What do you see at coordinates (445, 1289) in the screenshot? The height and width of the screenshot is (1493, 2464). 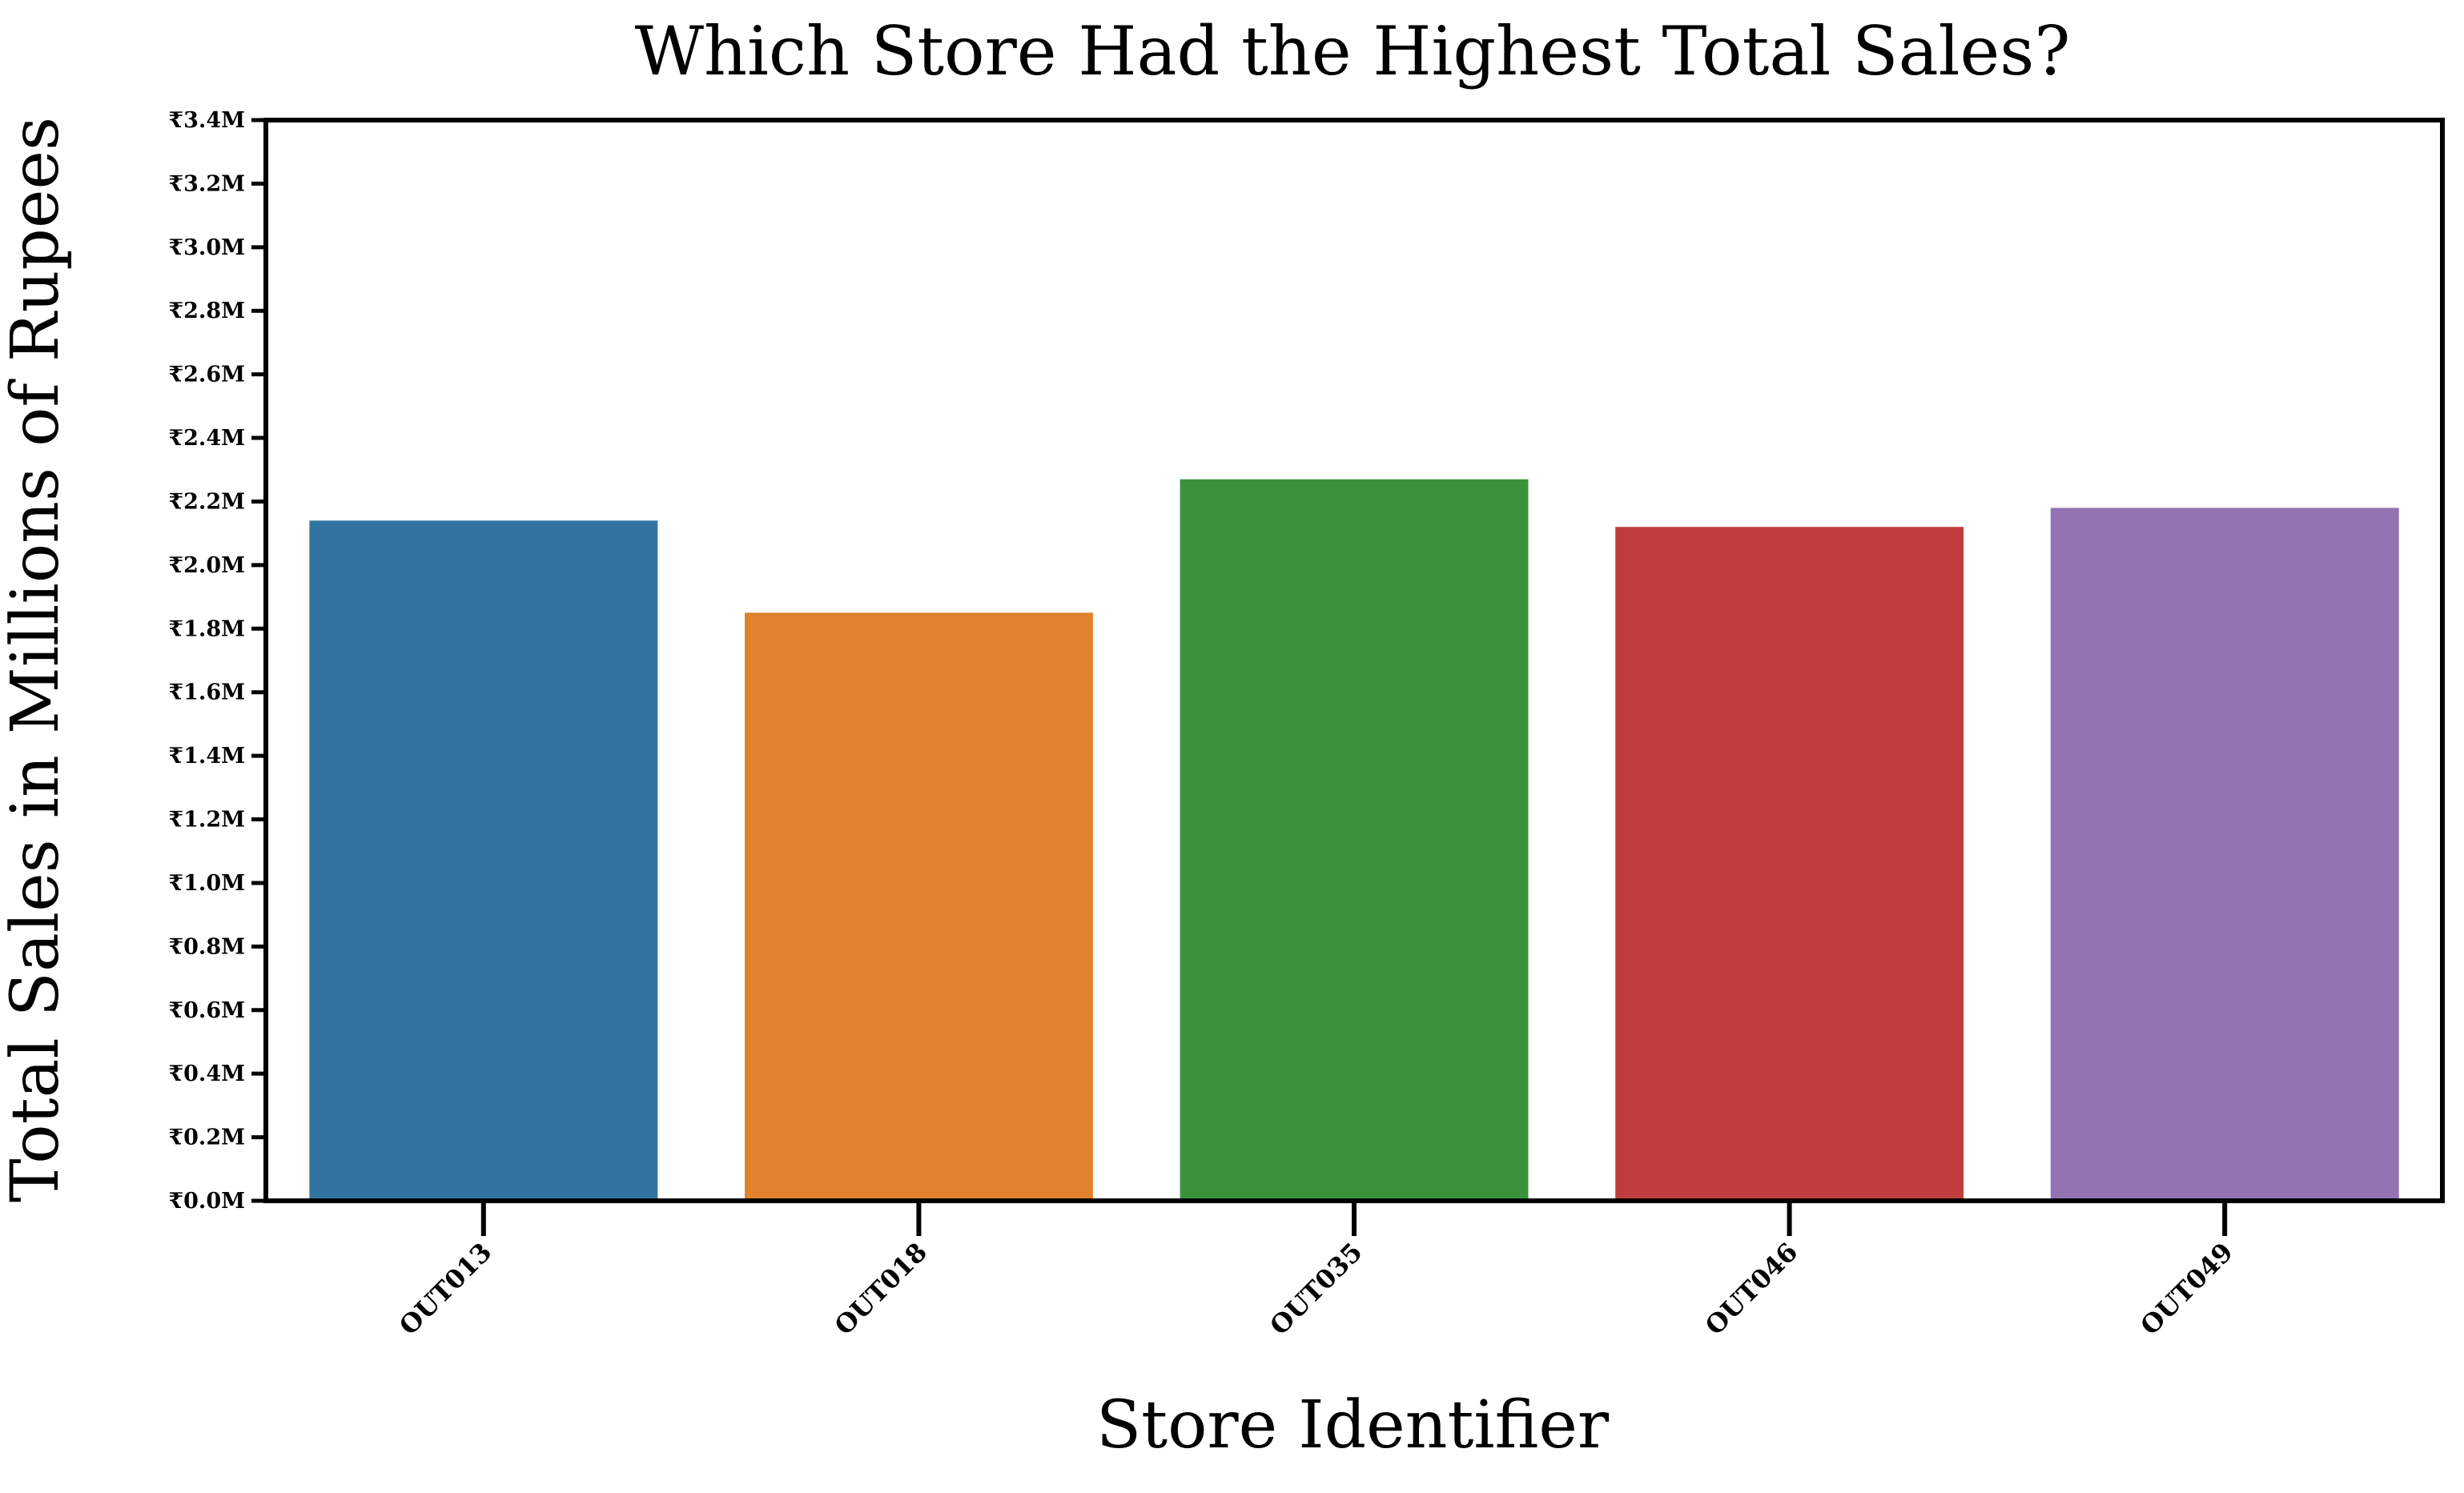 I see `x-tick-label: OUT013` at bounding box center [445, 1289].